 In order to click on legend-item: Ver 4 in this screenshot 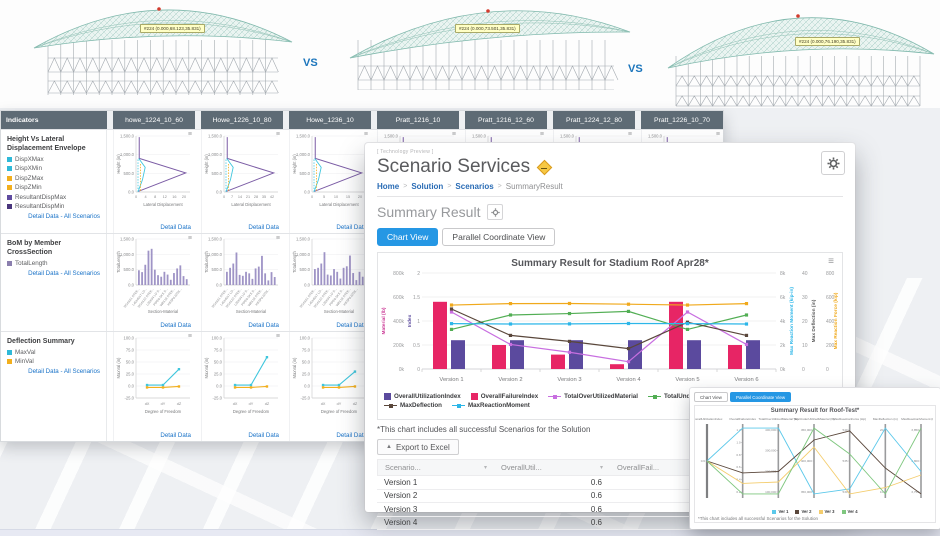, I will do `click(849, 511)`.